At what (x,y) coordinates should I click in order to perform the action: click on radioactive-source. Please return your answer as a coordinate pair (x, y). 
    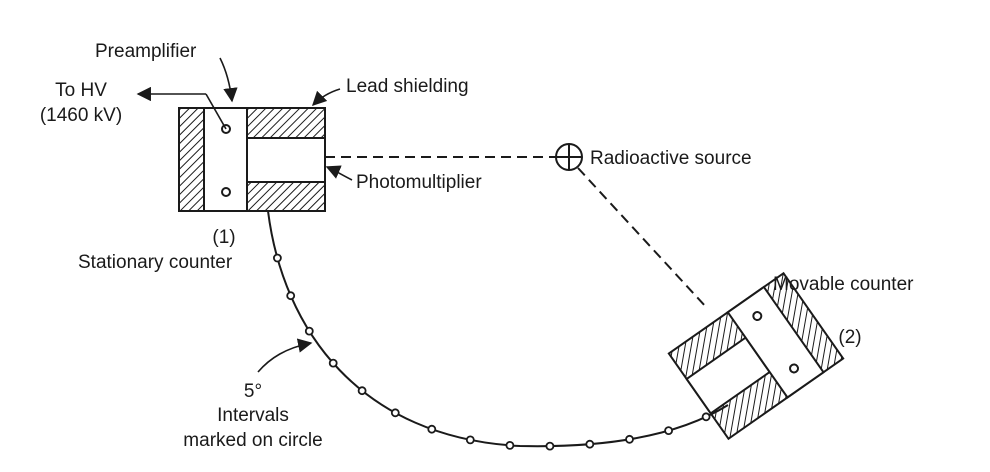
    Looking at the image, I should click on (569, 157).